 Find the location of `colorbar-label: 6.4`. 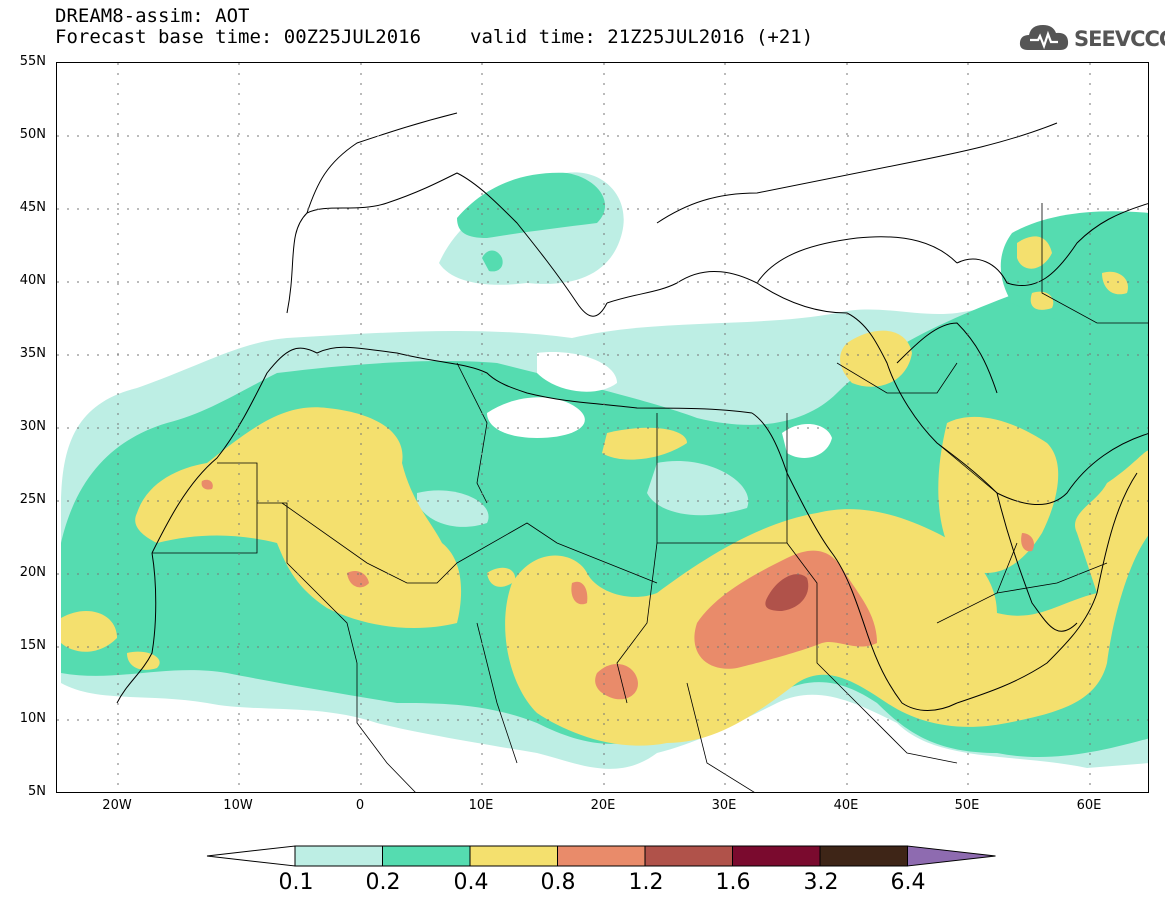

colorbar-label: 6.4 is located at coordinates (908, 882).